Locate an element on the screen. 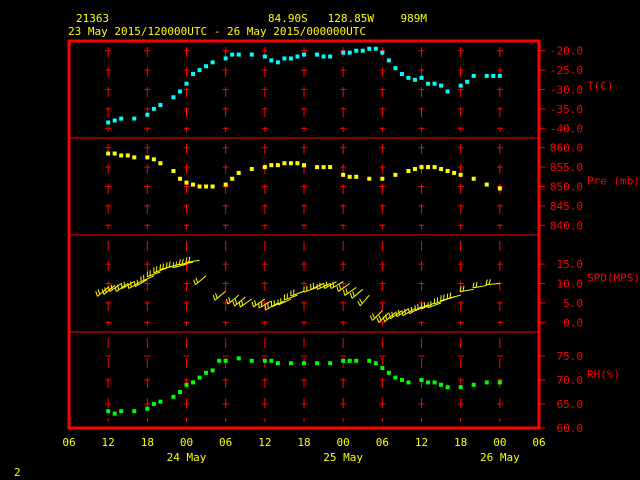 The image size is (640, 480). y-tick-label: 15.0 is located at coordinates (570, 264).